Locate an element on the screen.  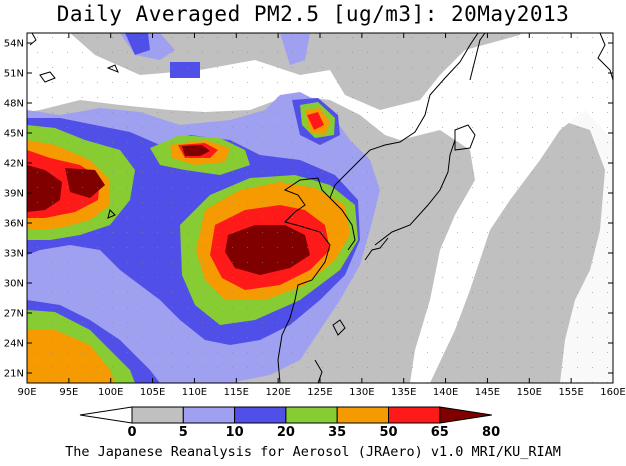
lat-label: 51N is located at coordinates (14, 74).